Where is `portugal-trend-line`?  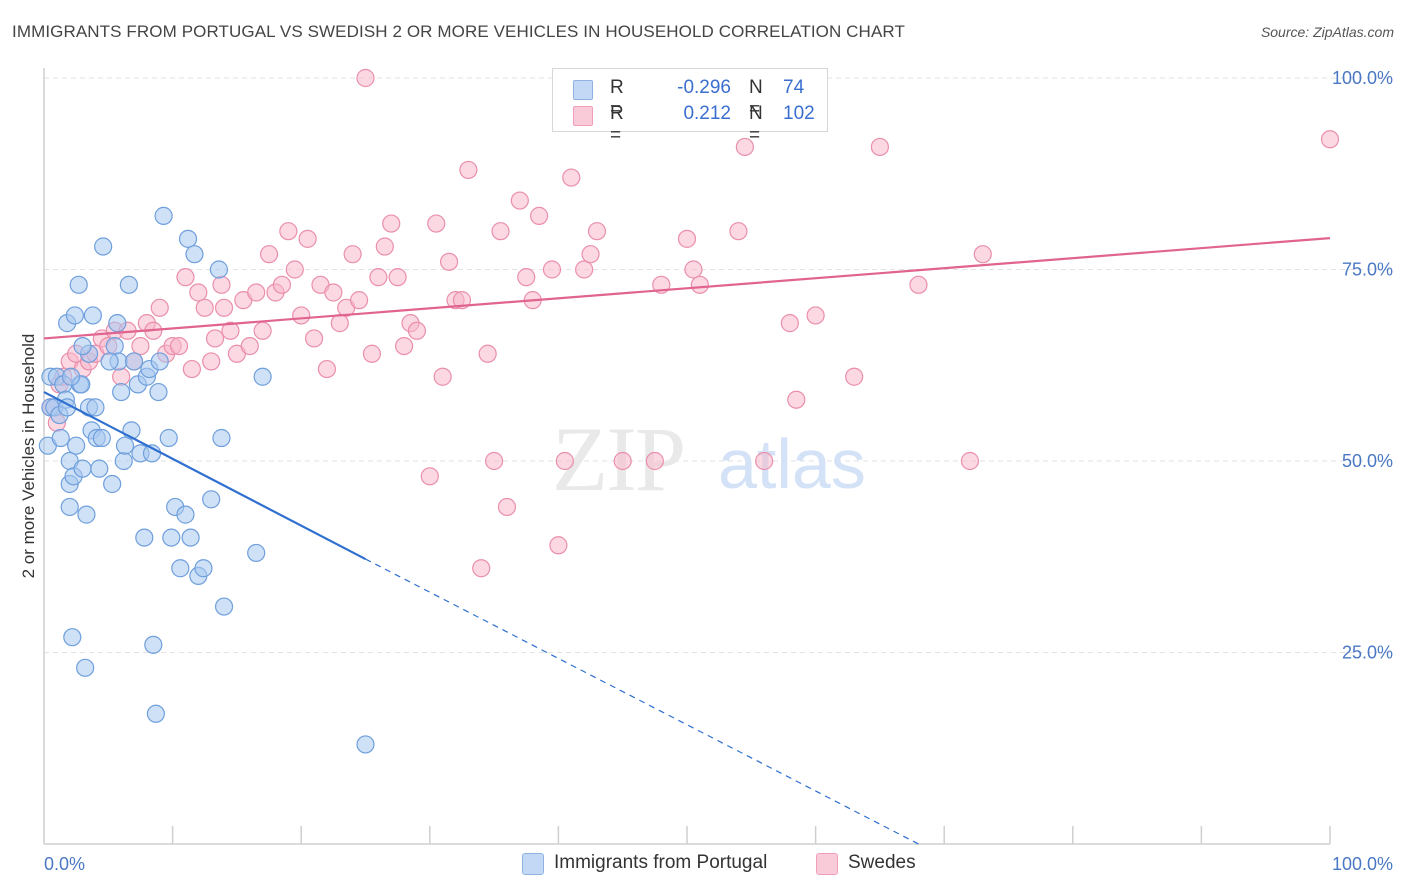 portugal-trend-line is located at coordinates (205, 476).